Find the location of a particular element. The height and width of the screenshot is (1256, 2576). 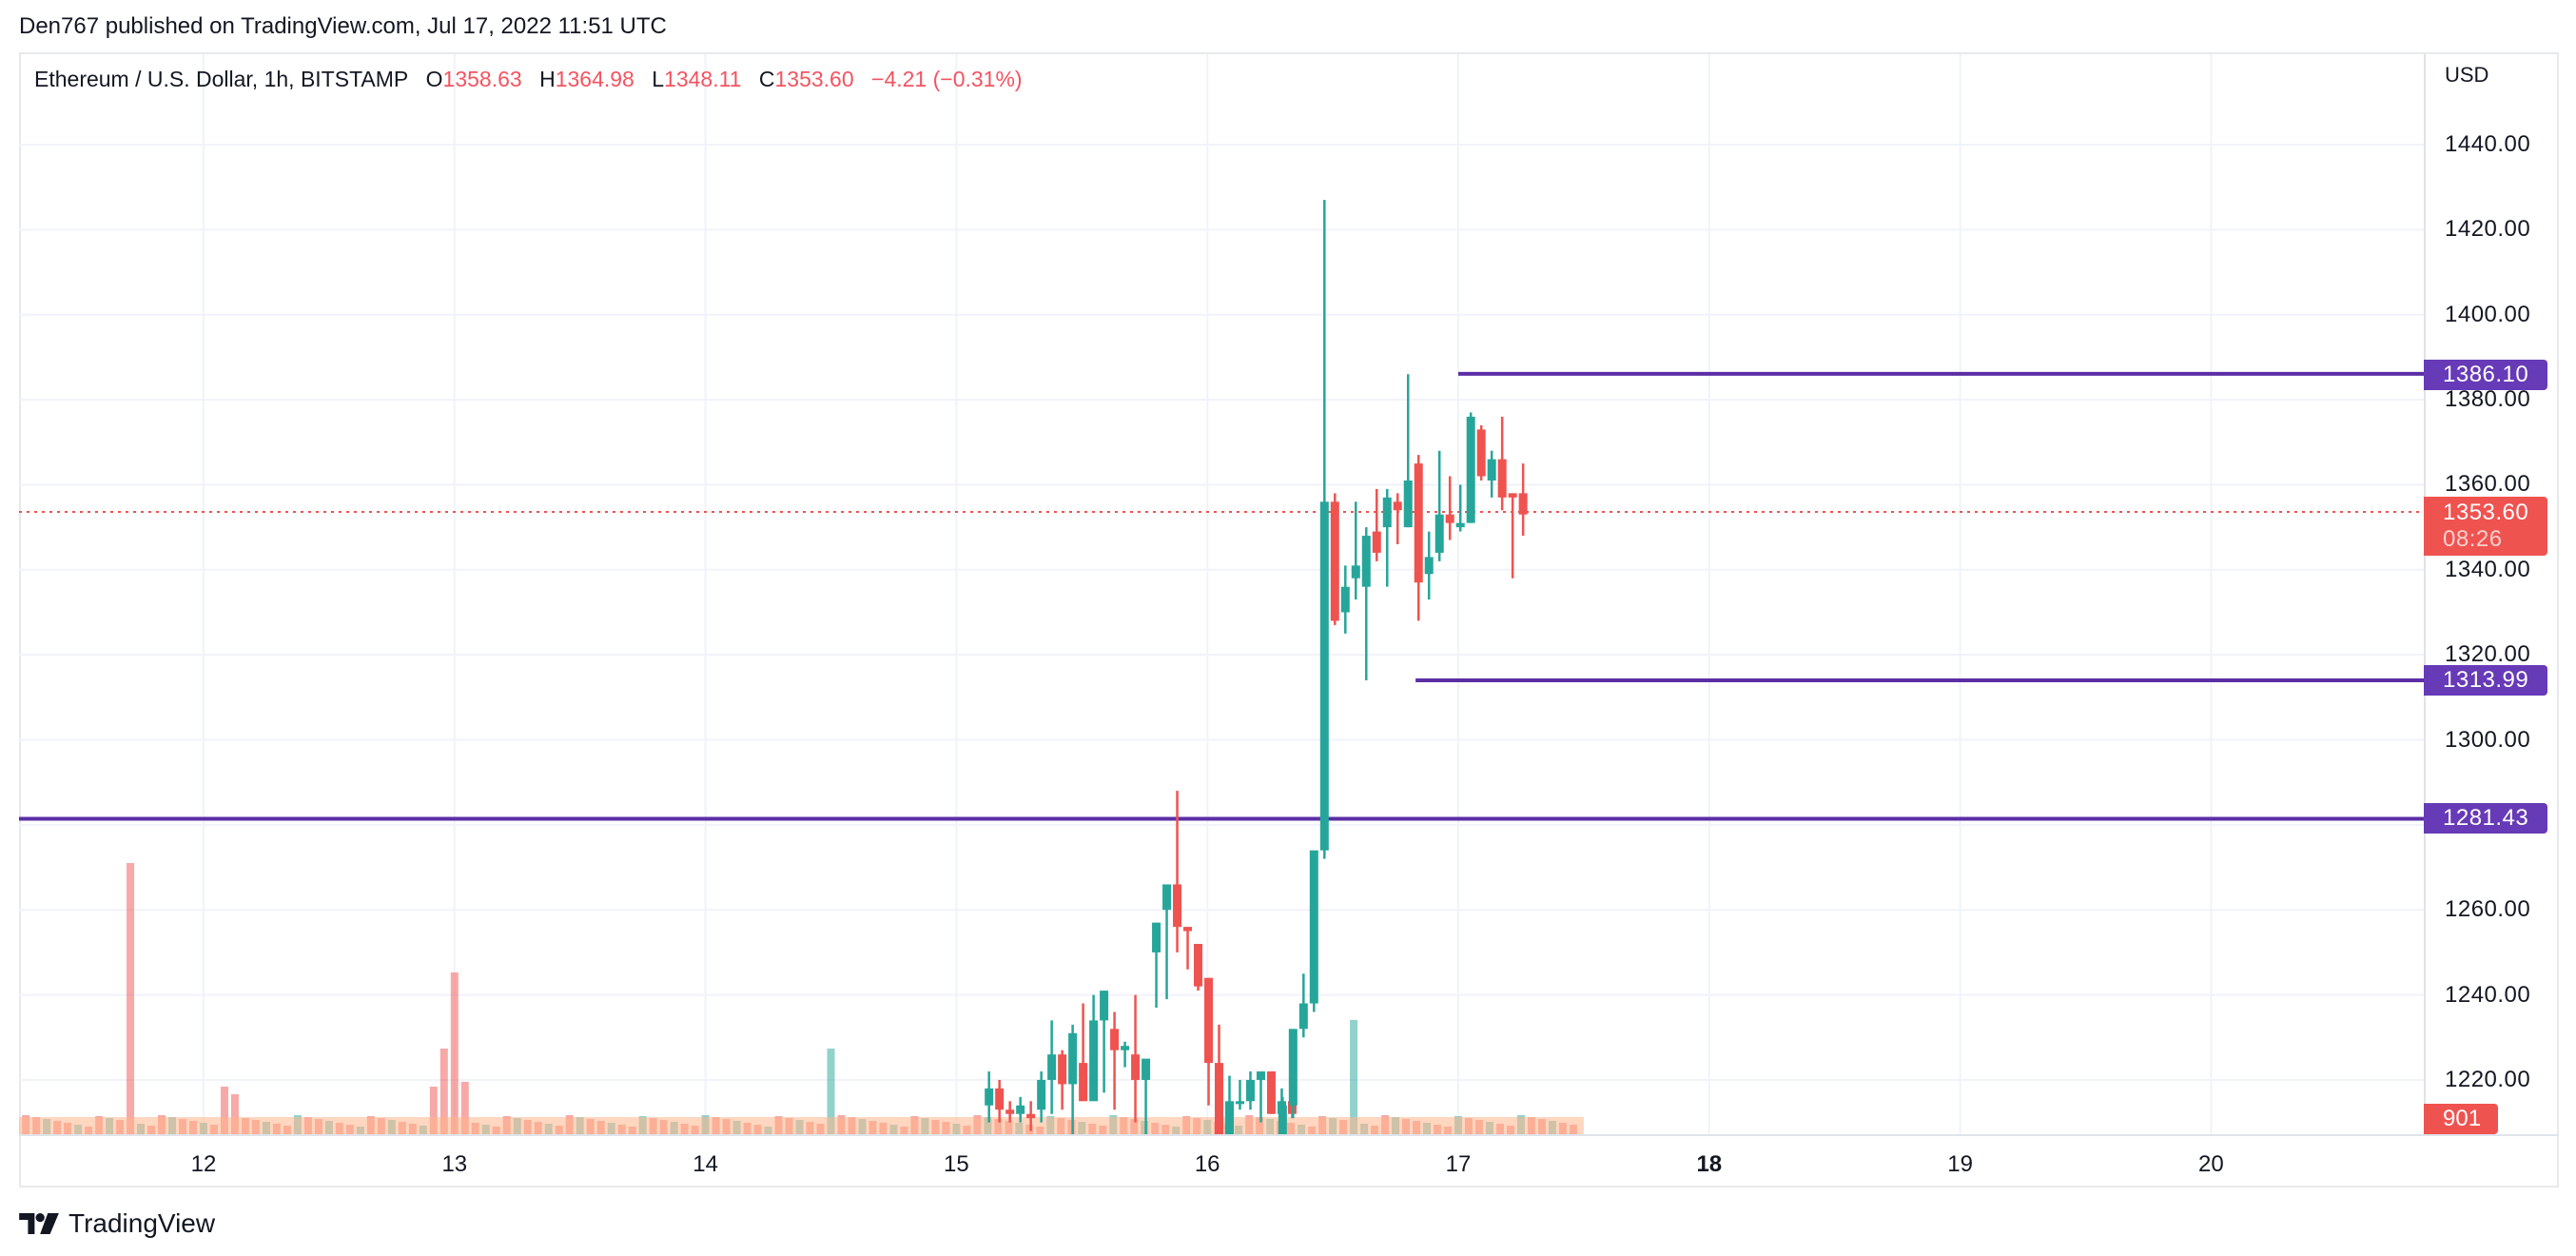

upper-level-badge: 1386.10 is located at coordinates (2485, 375).